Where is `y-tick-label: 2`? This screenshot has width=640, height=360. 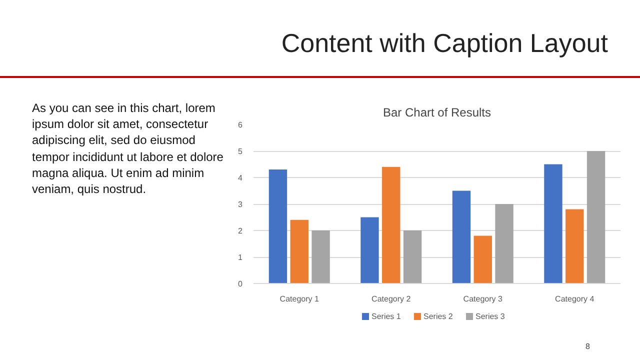
y-tick-label: 2 is located at coordinates (241, 231).